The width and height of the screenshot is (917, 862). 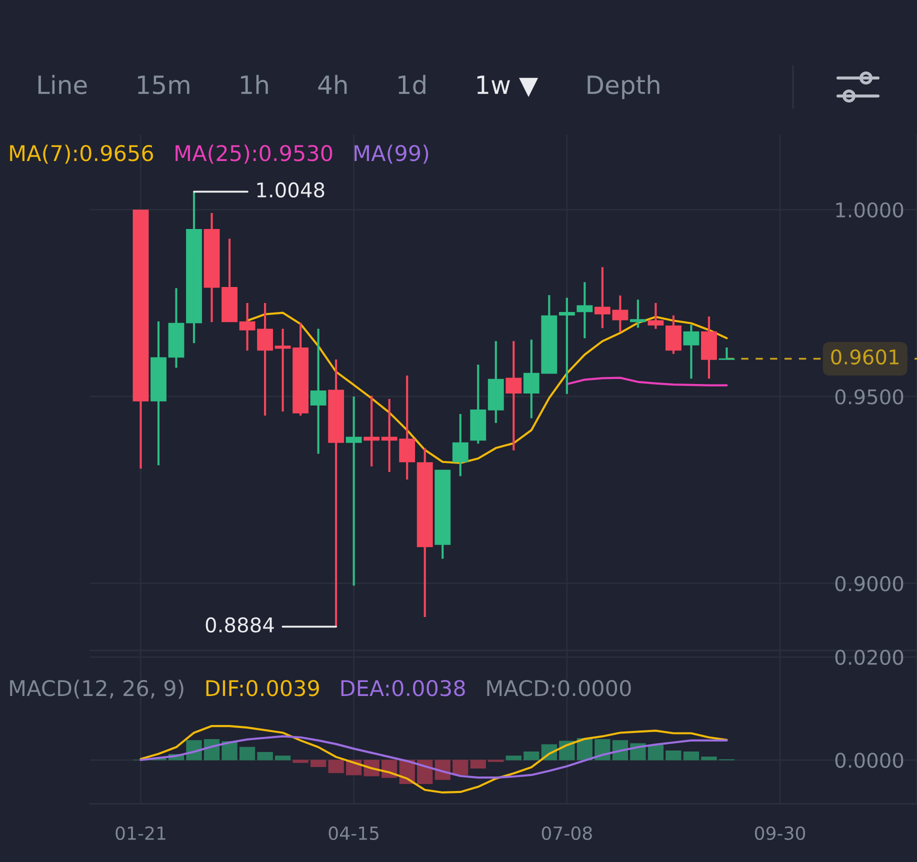 What do you see at coordinates (254, 84) in the screenshot?
I see `category-label: 1h` at bounding box center [254, 84].